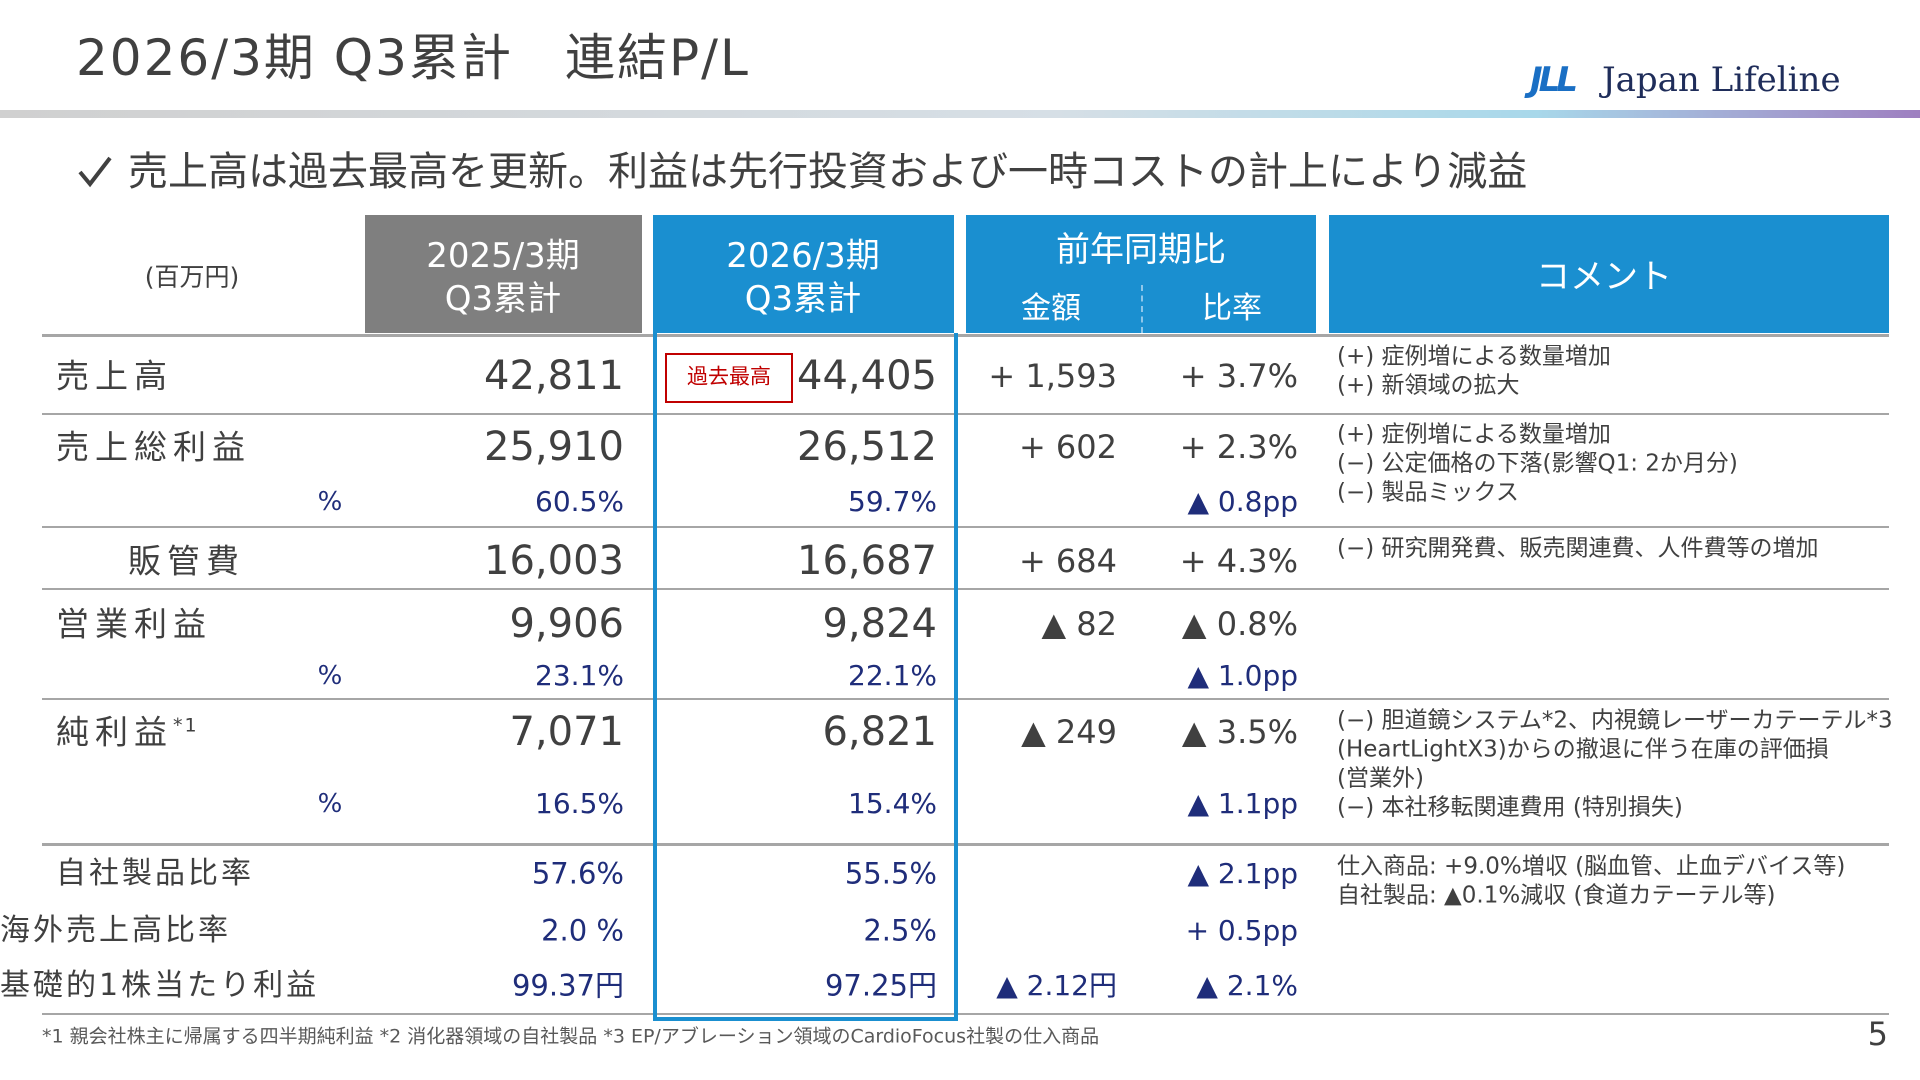  I want to click on header-prev-bg, so click(503, 274).